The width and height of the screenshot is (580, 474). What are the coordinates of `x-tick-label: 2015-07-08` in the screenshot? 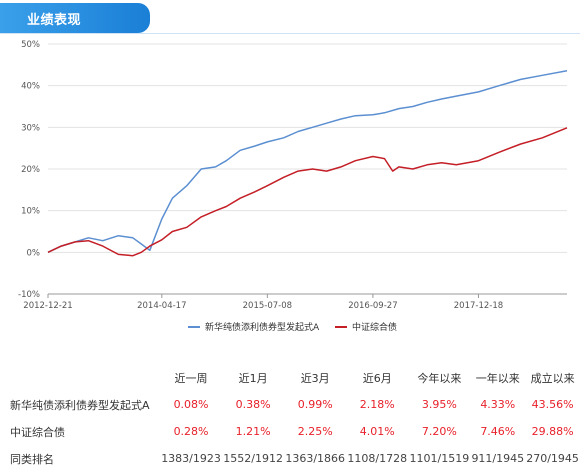 It's located at (267, 306).